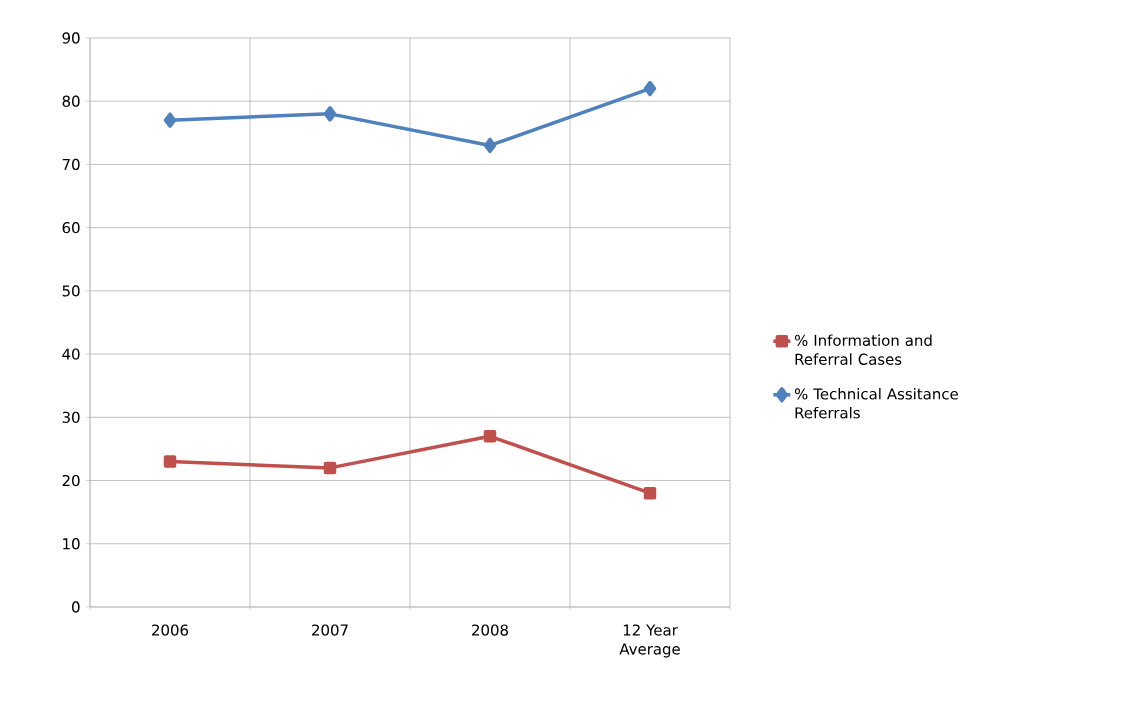 Image resolution: width=1140 pixels, height=719 pixels. What do you see at coordinates (170, 630) in the screenshot?
I see `x-tick-label: 2006` at bounding box center [170, 630].